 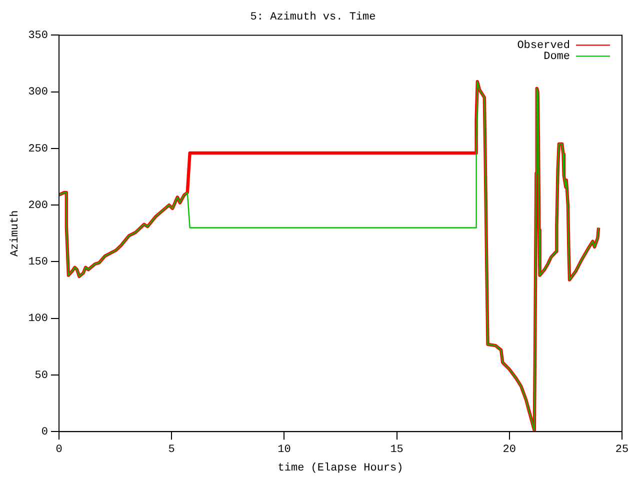 I want to click on x-tick-label: 25, so click(x=622, y=450).